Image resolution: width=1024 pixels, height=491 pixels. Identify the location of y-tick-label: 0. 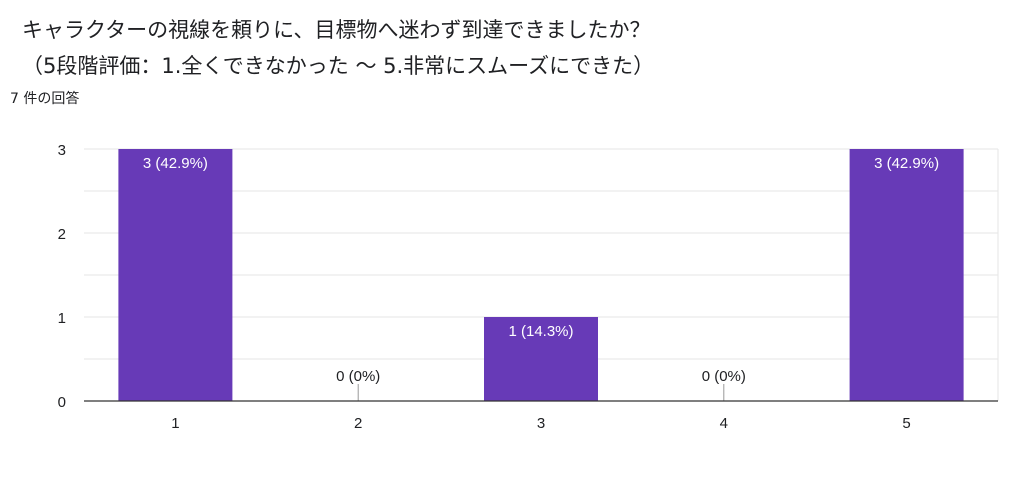
(62, 402).